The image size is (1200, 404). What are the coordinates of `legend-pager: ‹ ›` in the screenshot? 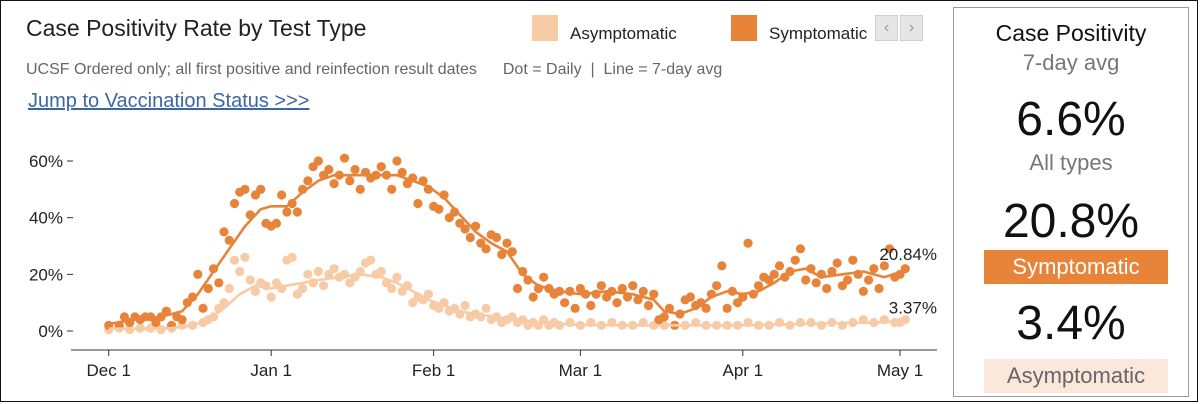 It's located at (900, 28).